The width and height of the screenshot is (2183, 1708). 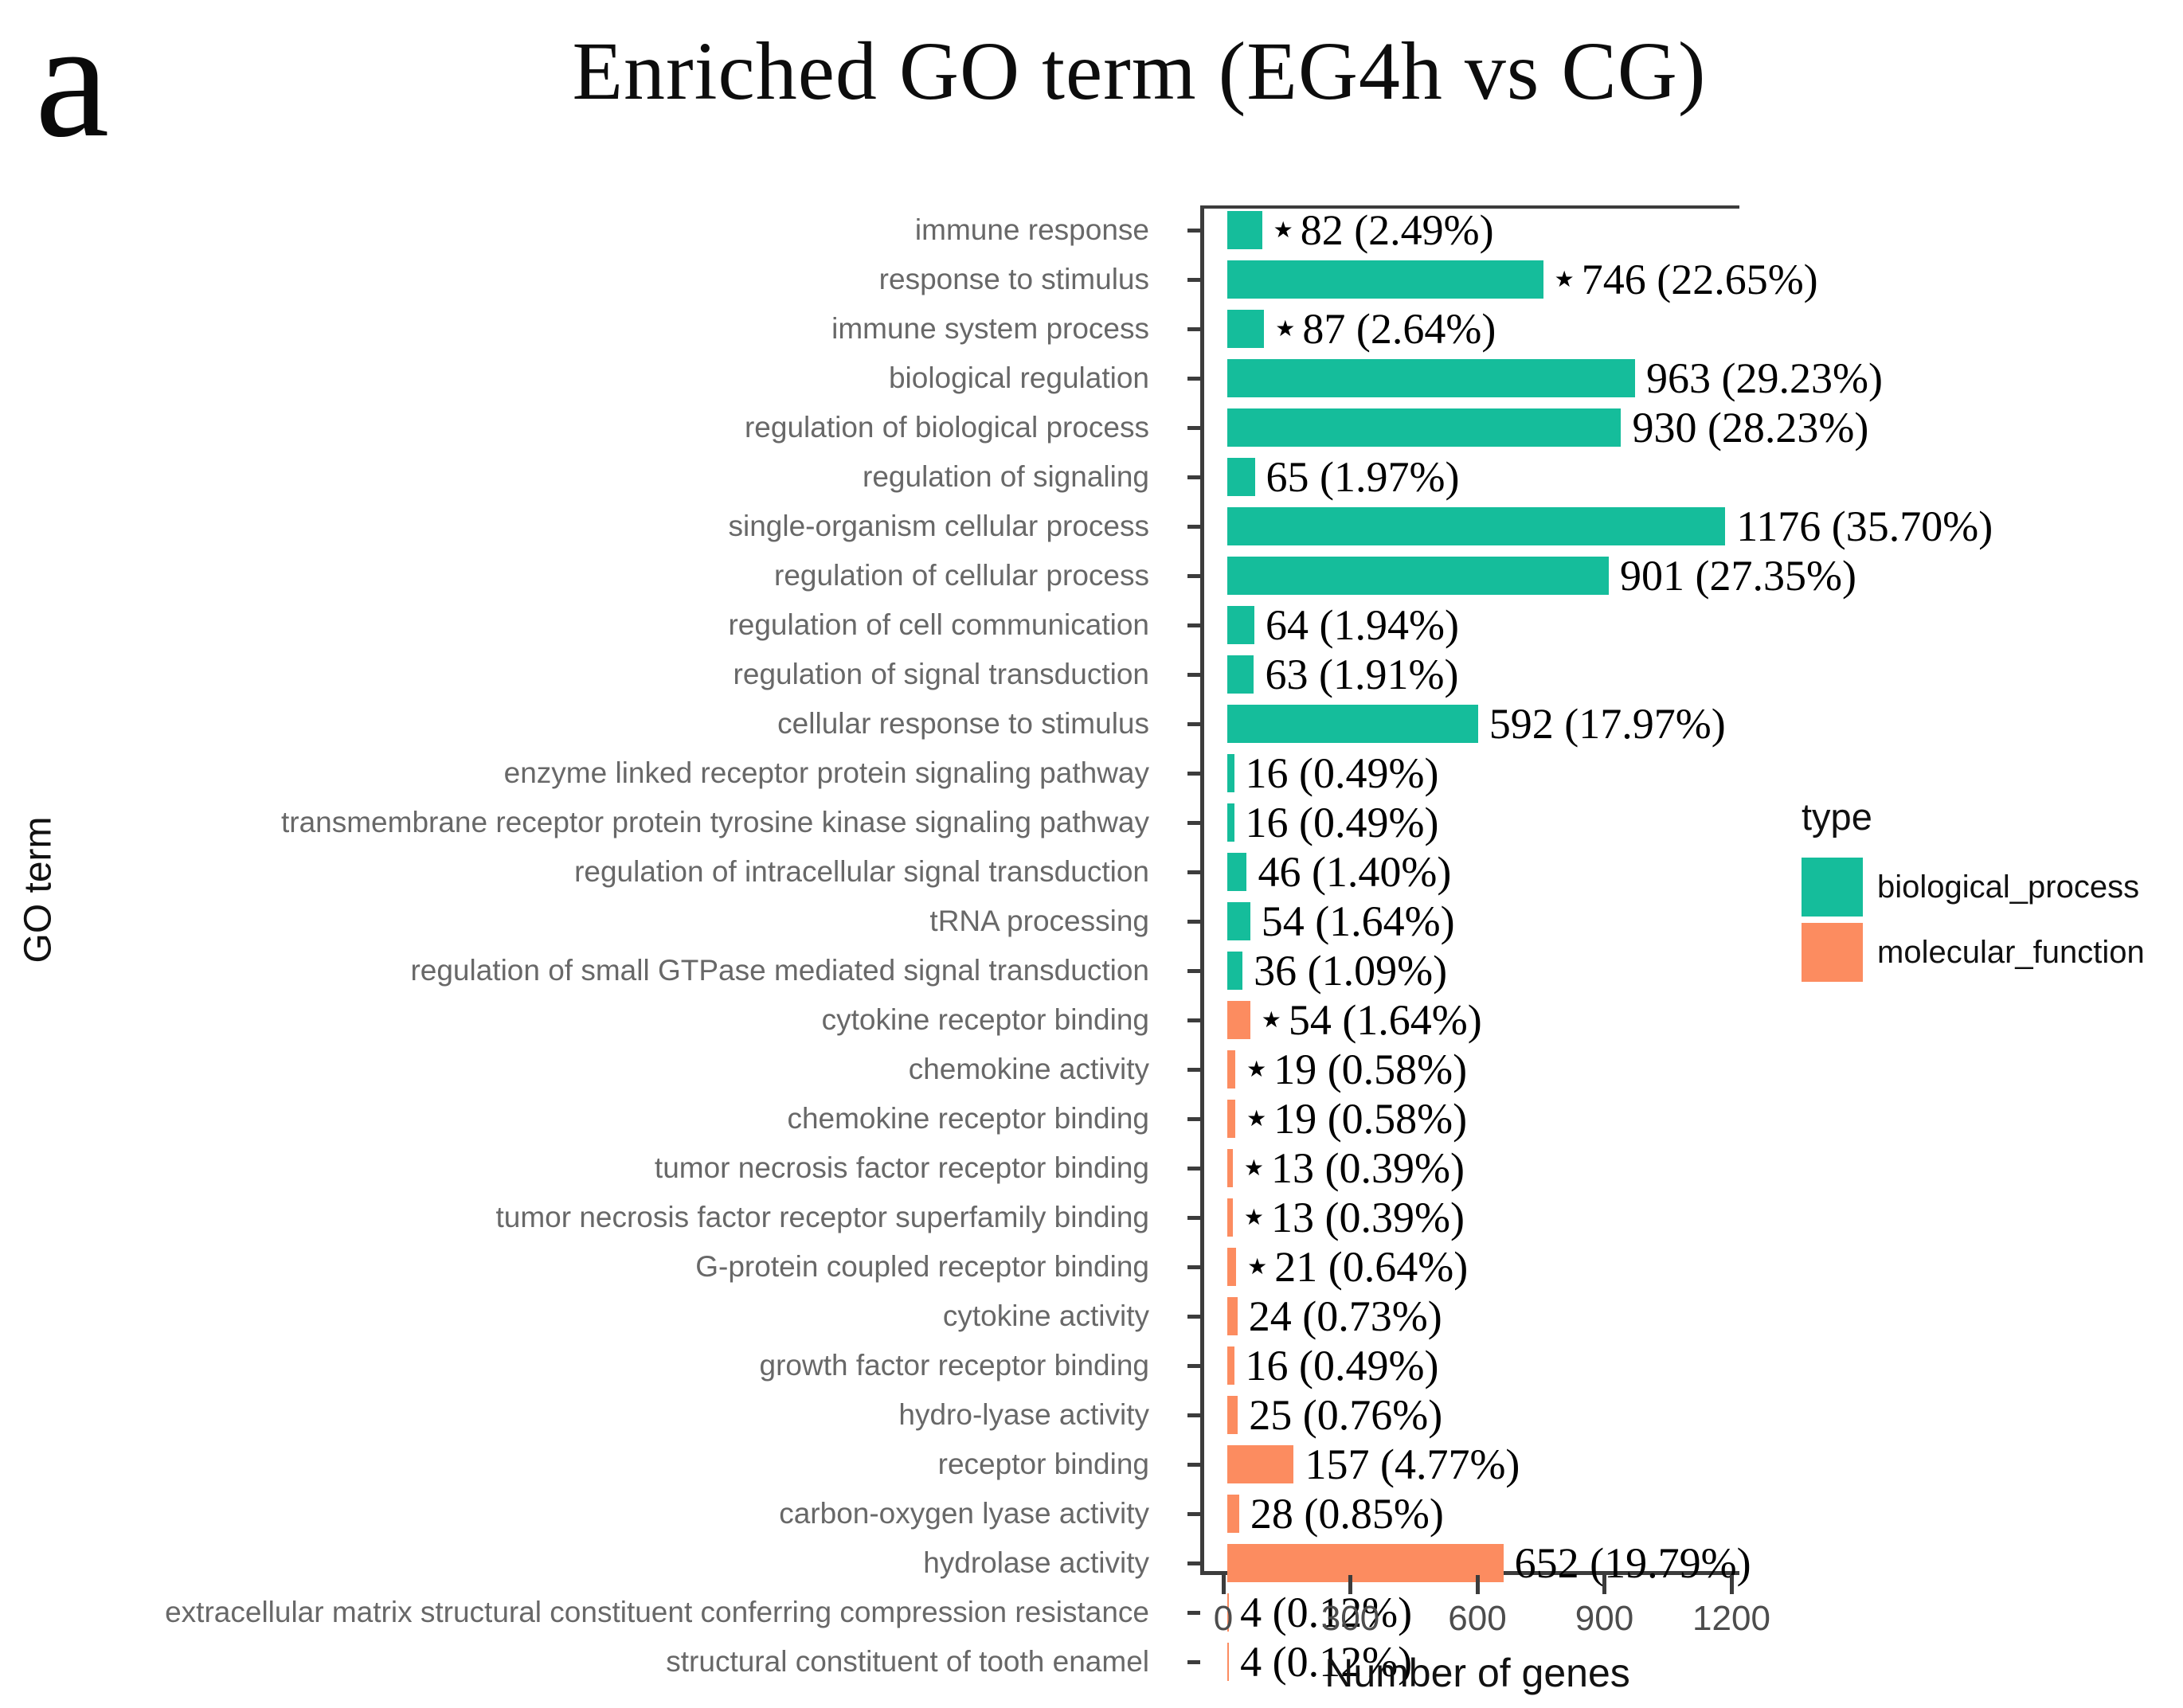 I want to click on category-label: G-protein coupled receptor binding, so click(x=922, y=1266).